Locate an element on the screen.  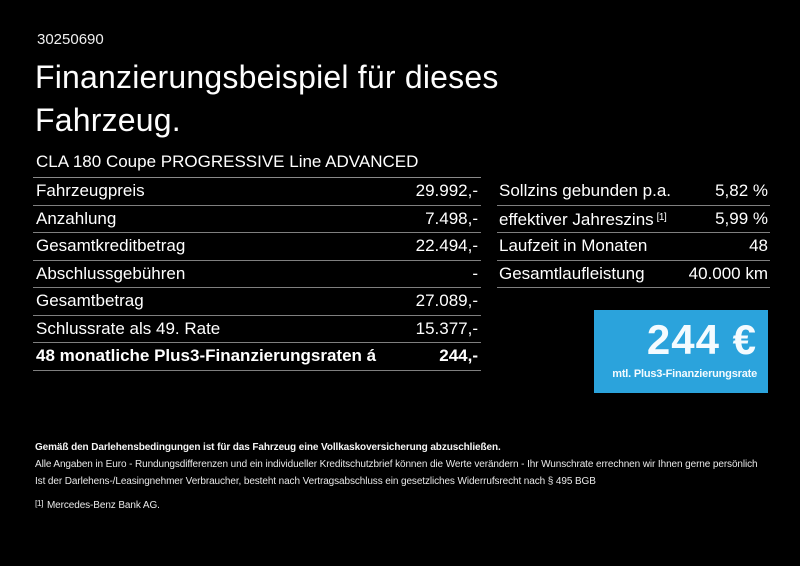
table-row-total-amount: Gesamtbetrag 27.089,- is located at coordinates (257, 302).